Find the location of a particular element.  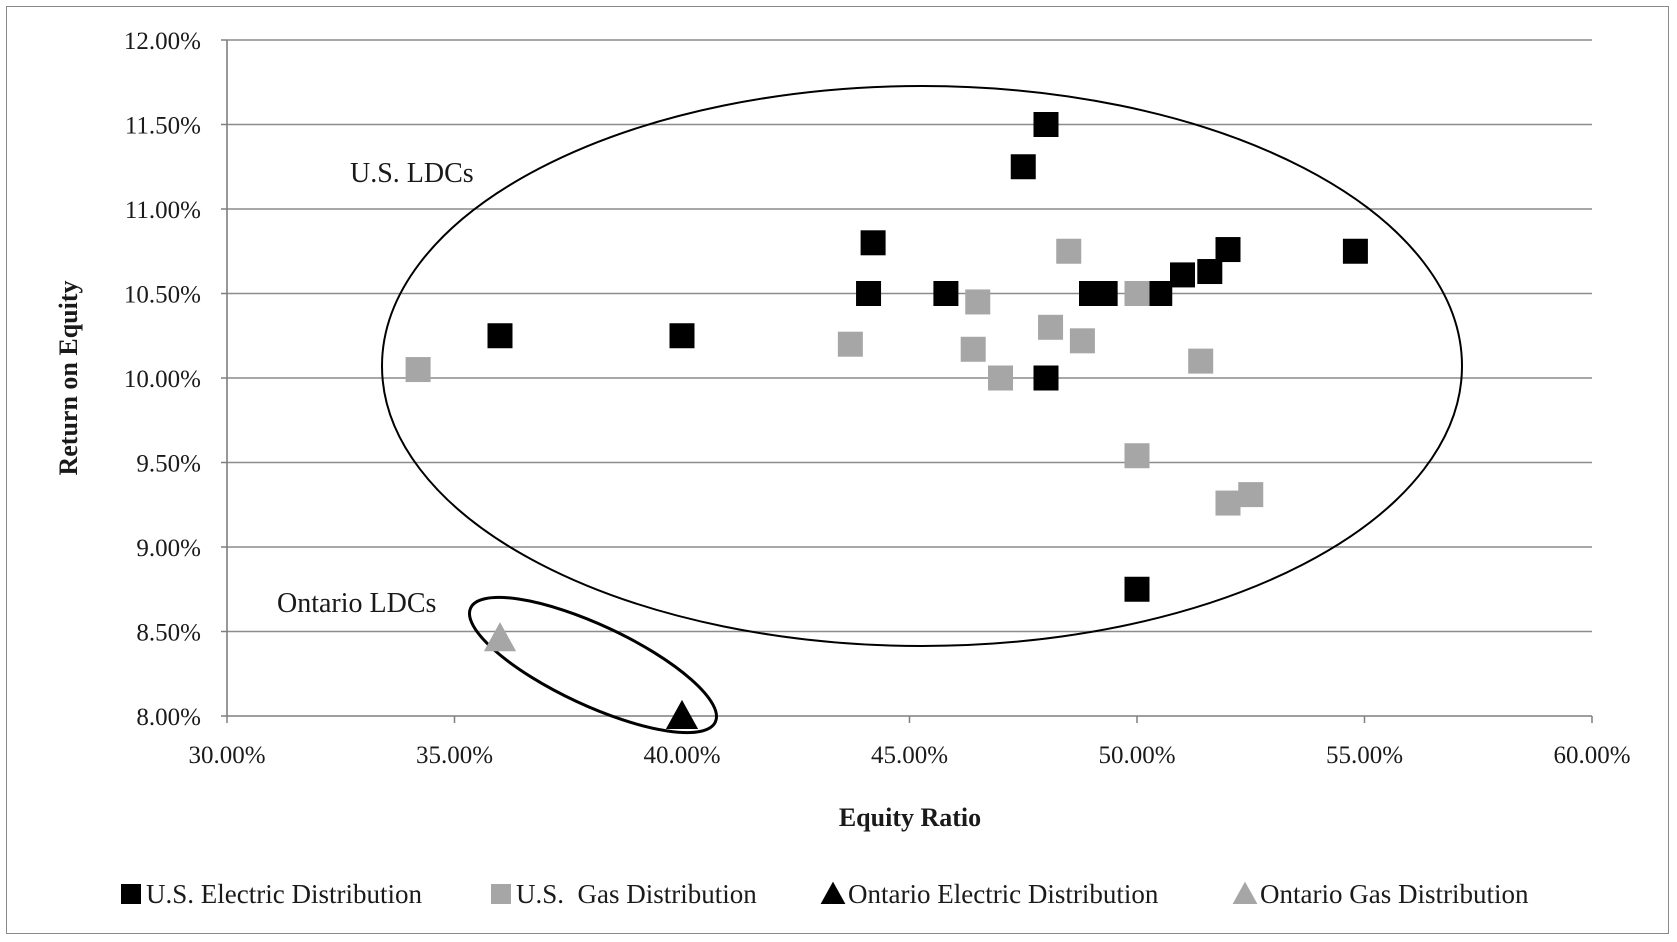

y-tick-label: 8.00% is located at coordinates (168, 717).